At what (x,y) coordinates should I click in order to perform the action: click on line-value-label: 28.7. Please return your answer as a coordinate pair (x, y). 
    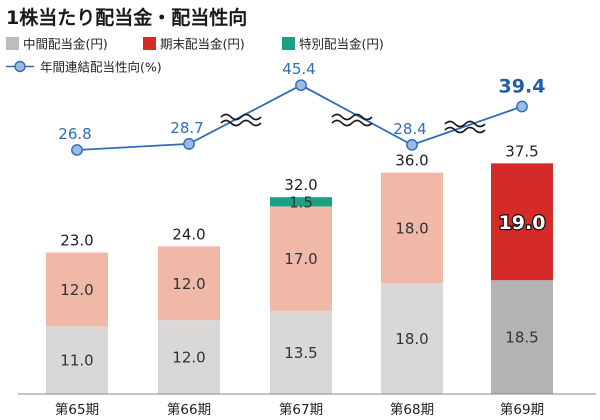
    Looking at the image, I should click on (186, 128).